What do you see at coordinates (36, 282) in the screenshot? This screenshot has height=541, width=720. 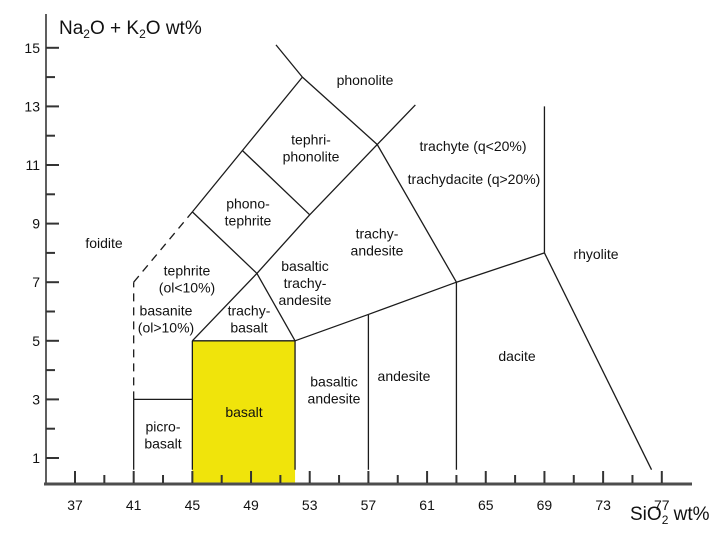 I see `y-tick-label: 7` at bounding box center [36, 282].